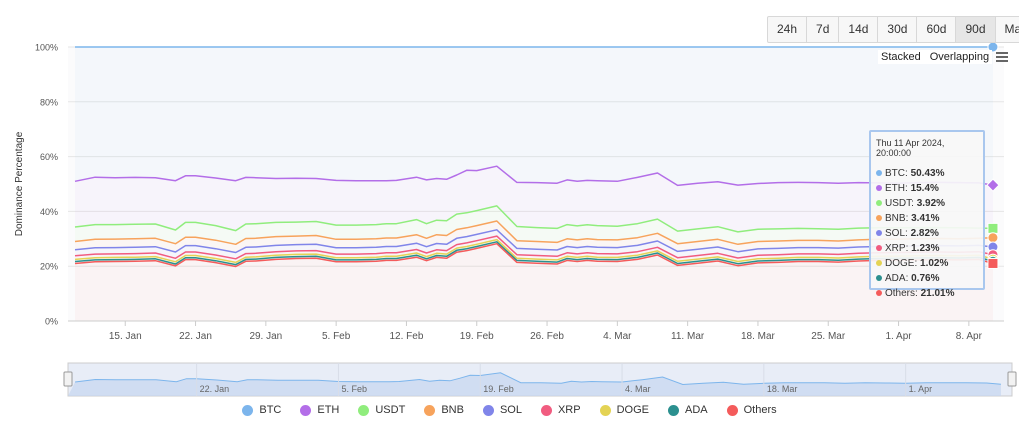 Image resolution: width=1019 pixels, height=429 pixels. I want to click on x-tick-label: 11. Mar, so click(688, 336).